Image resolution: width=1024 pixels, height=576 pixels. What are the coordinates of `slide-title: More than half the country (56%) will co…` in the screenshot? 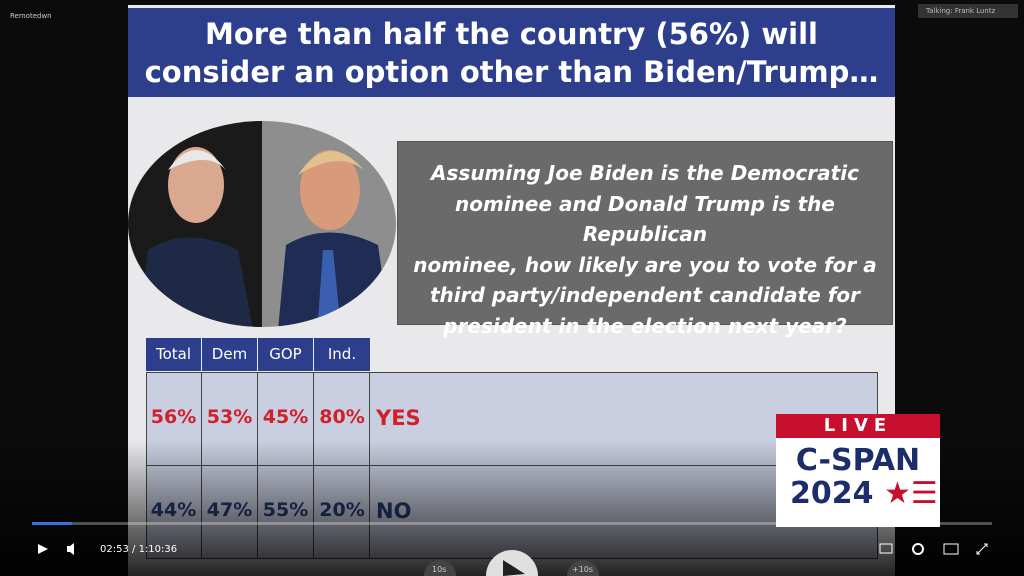 It's located at (511, 52).